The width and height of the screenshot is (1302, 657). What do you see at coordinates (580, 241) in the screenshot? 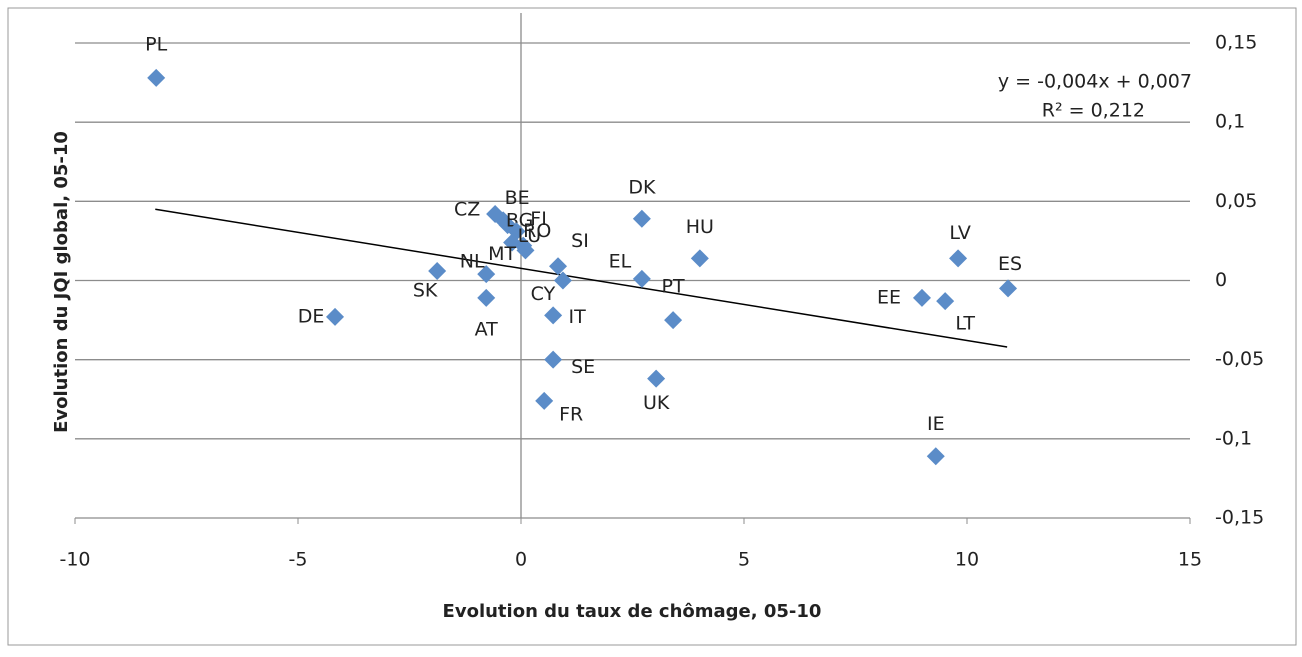
I see `point-label: SI` at bounding box center [580, 241].